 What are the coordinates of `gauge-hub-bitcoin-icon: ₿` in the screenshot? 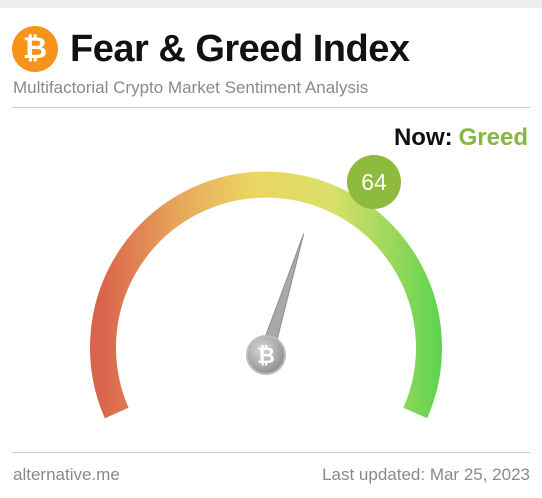 It's located at (266, 355).